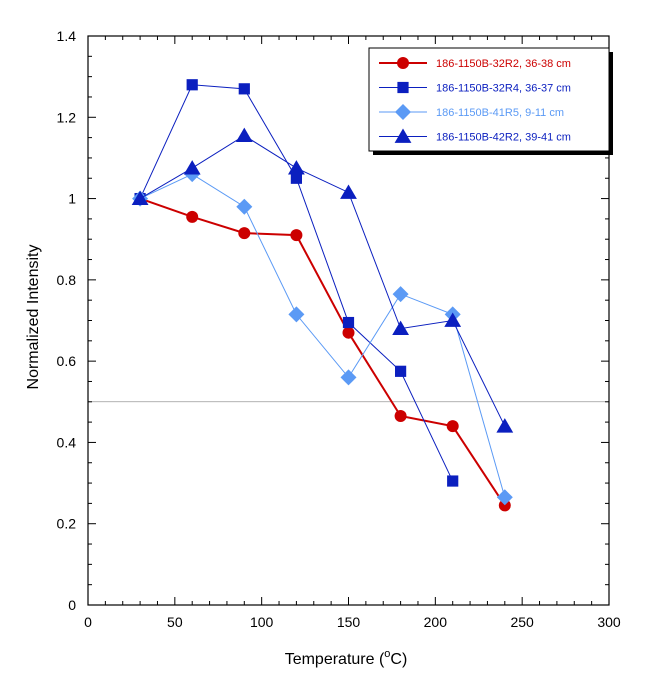 The height and width of the screenshot is (695, 656). I want to click on legend-label: 186-1150B-32R4, 36-37 cm, so click(503, 89).